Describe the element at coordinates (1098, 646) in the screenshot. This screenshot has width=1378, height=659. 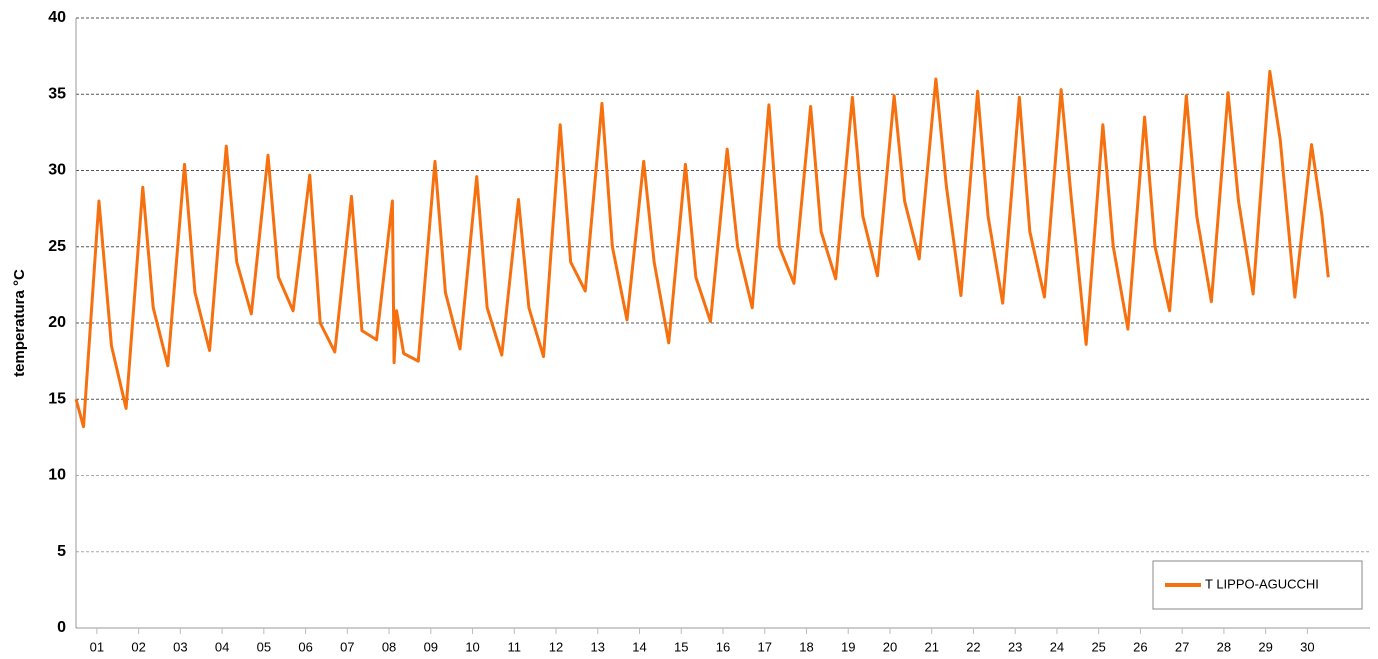
I see `x-tick-label: 25` at that location.